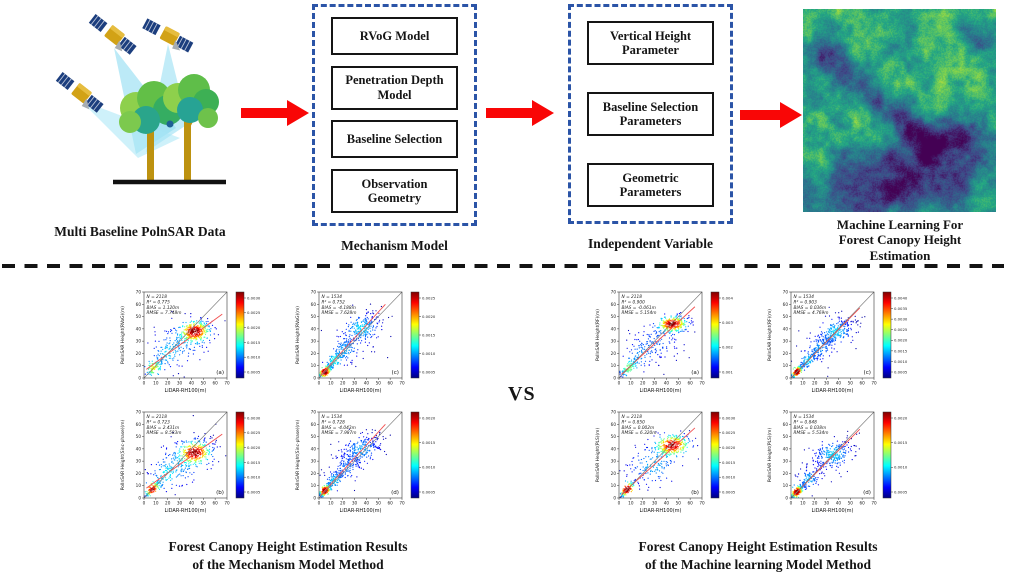 The width and height of the screenshot is (1024, 576). I want to click on svg-text: 0.0025, so click(254, 312).